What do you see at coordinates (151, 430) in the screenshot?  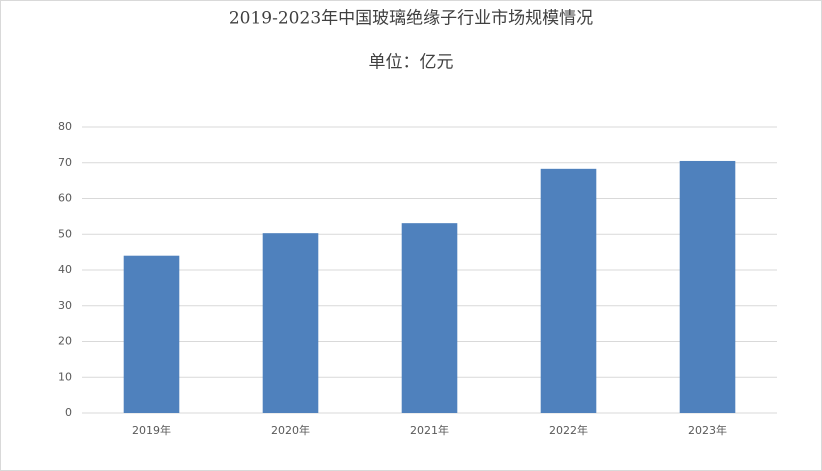 I see `x-tick-label: 2019年` at bounding box center [151, 430].